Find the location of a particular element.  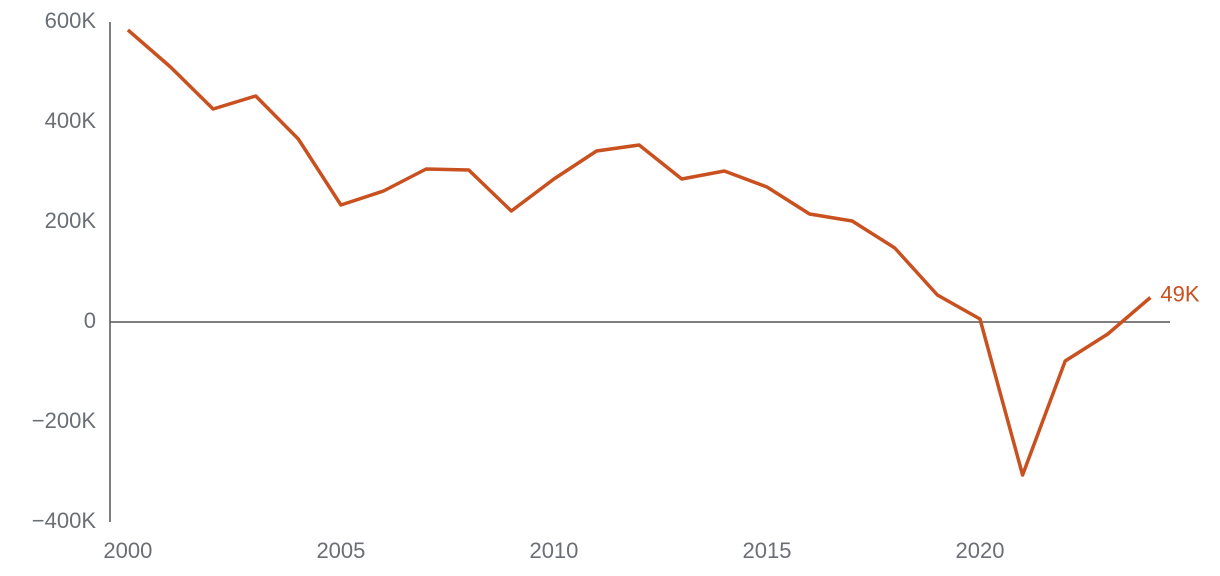

x-tick-label: 2015 is located at coordinates (766, 550).